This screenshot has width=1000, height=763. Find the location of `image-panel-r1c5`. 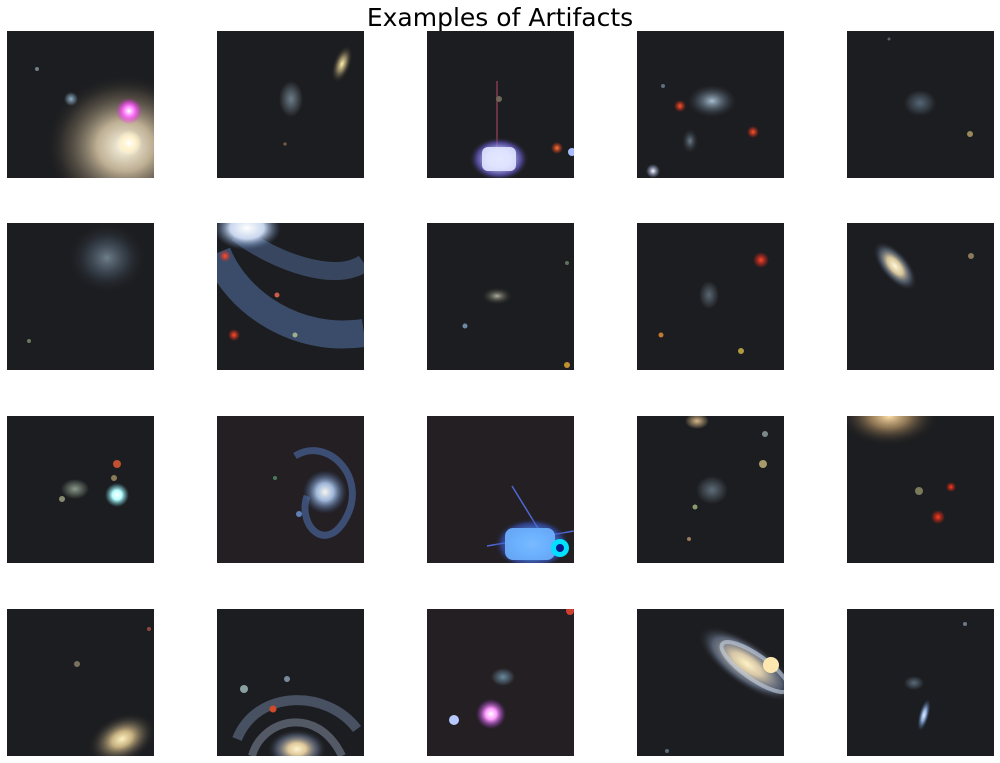

image-panel-r1c5 is located at coordinates (920, 104).